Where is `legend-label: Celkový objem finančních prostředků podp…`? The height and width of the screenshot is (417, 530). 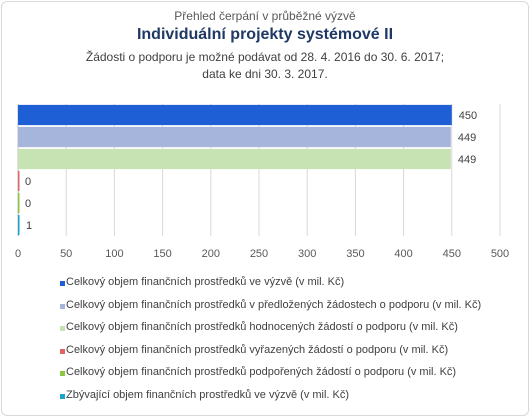
legend-label: Celkový objem finančních prostředků podp… is located at coordinates (261, 372).